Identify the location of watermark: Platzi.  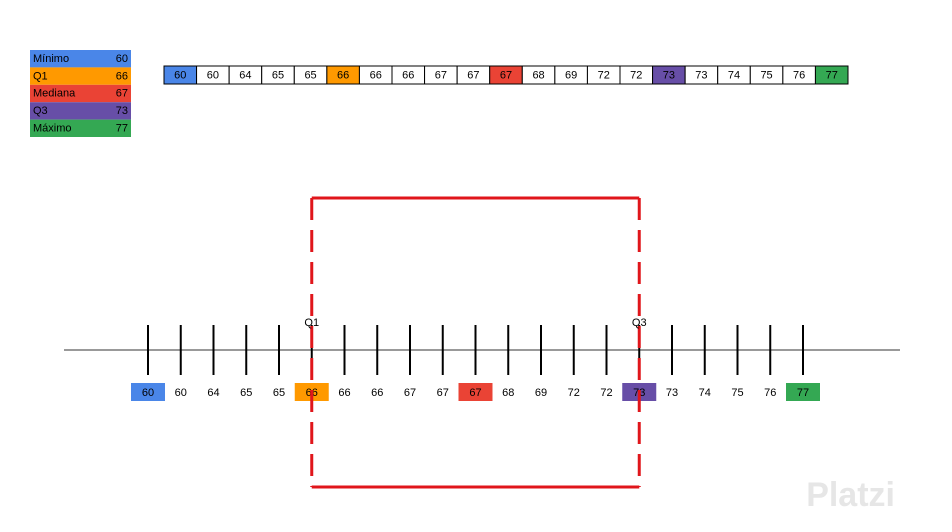
(850, 495).